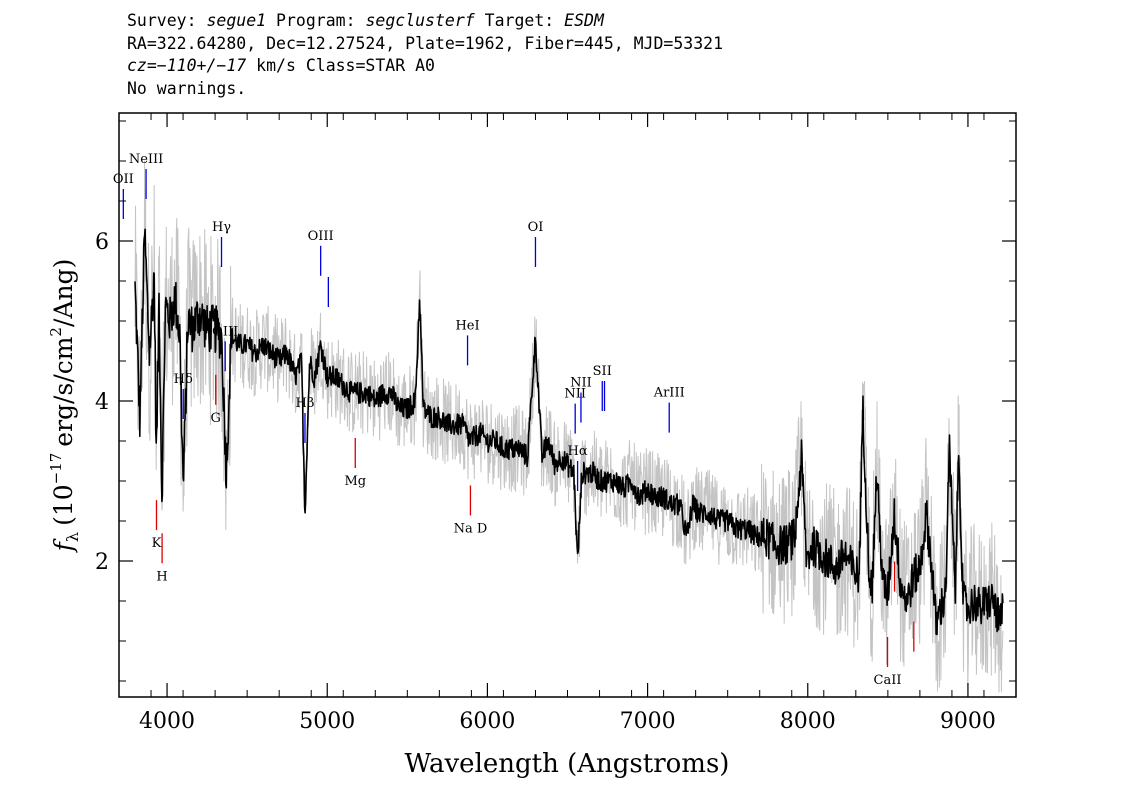 The width and height of the screenshot is (1134, 810). What do you see at coordinates (187, 88) in the screenshot?
I see `header-line-warnings: No warnings.` at bounding box center [187, 88].